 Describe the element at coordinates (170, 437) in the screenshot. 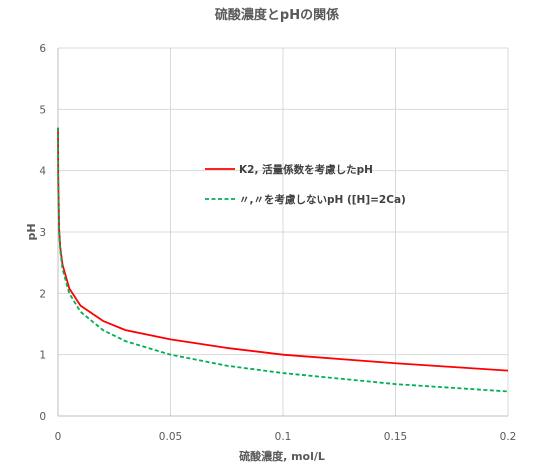

I see `x-tick-label: 0.05` at that location.